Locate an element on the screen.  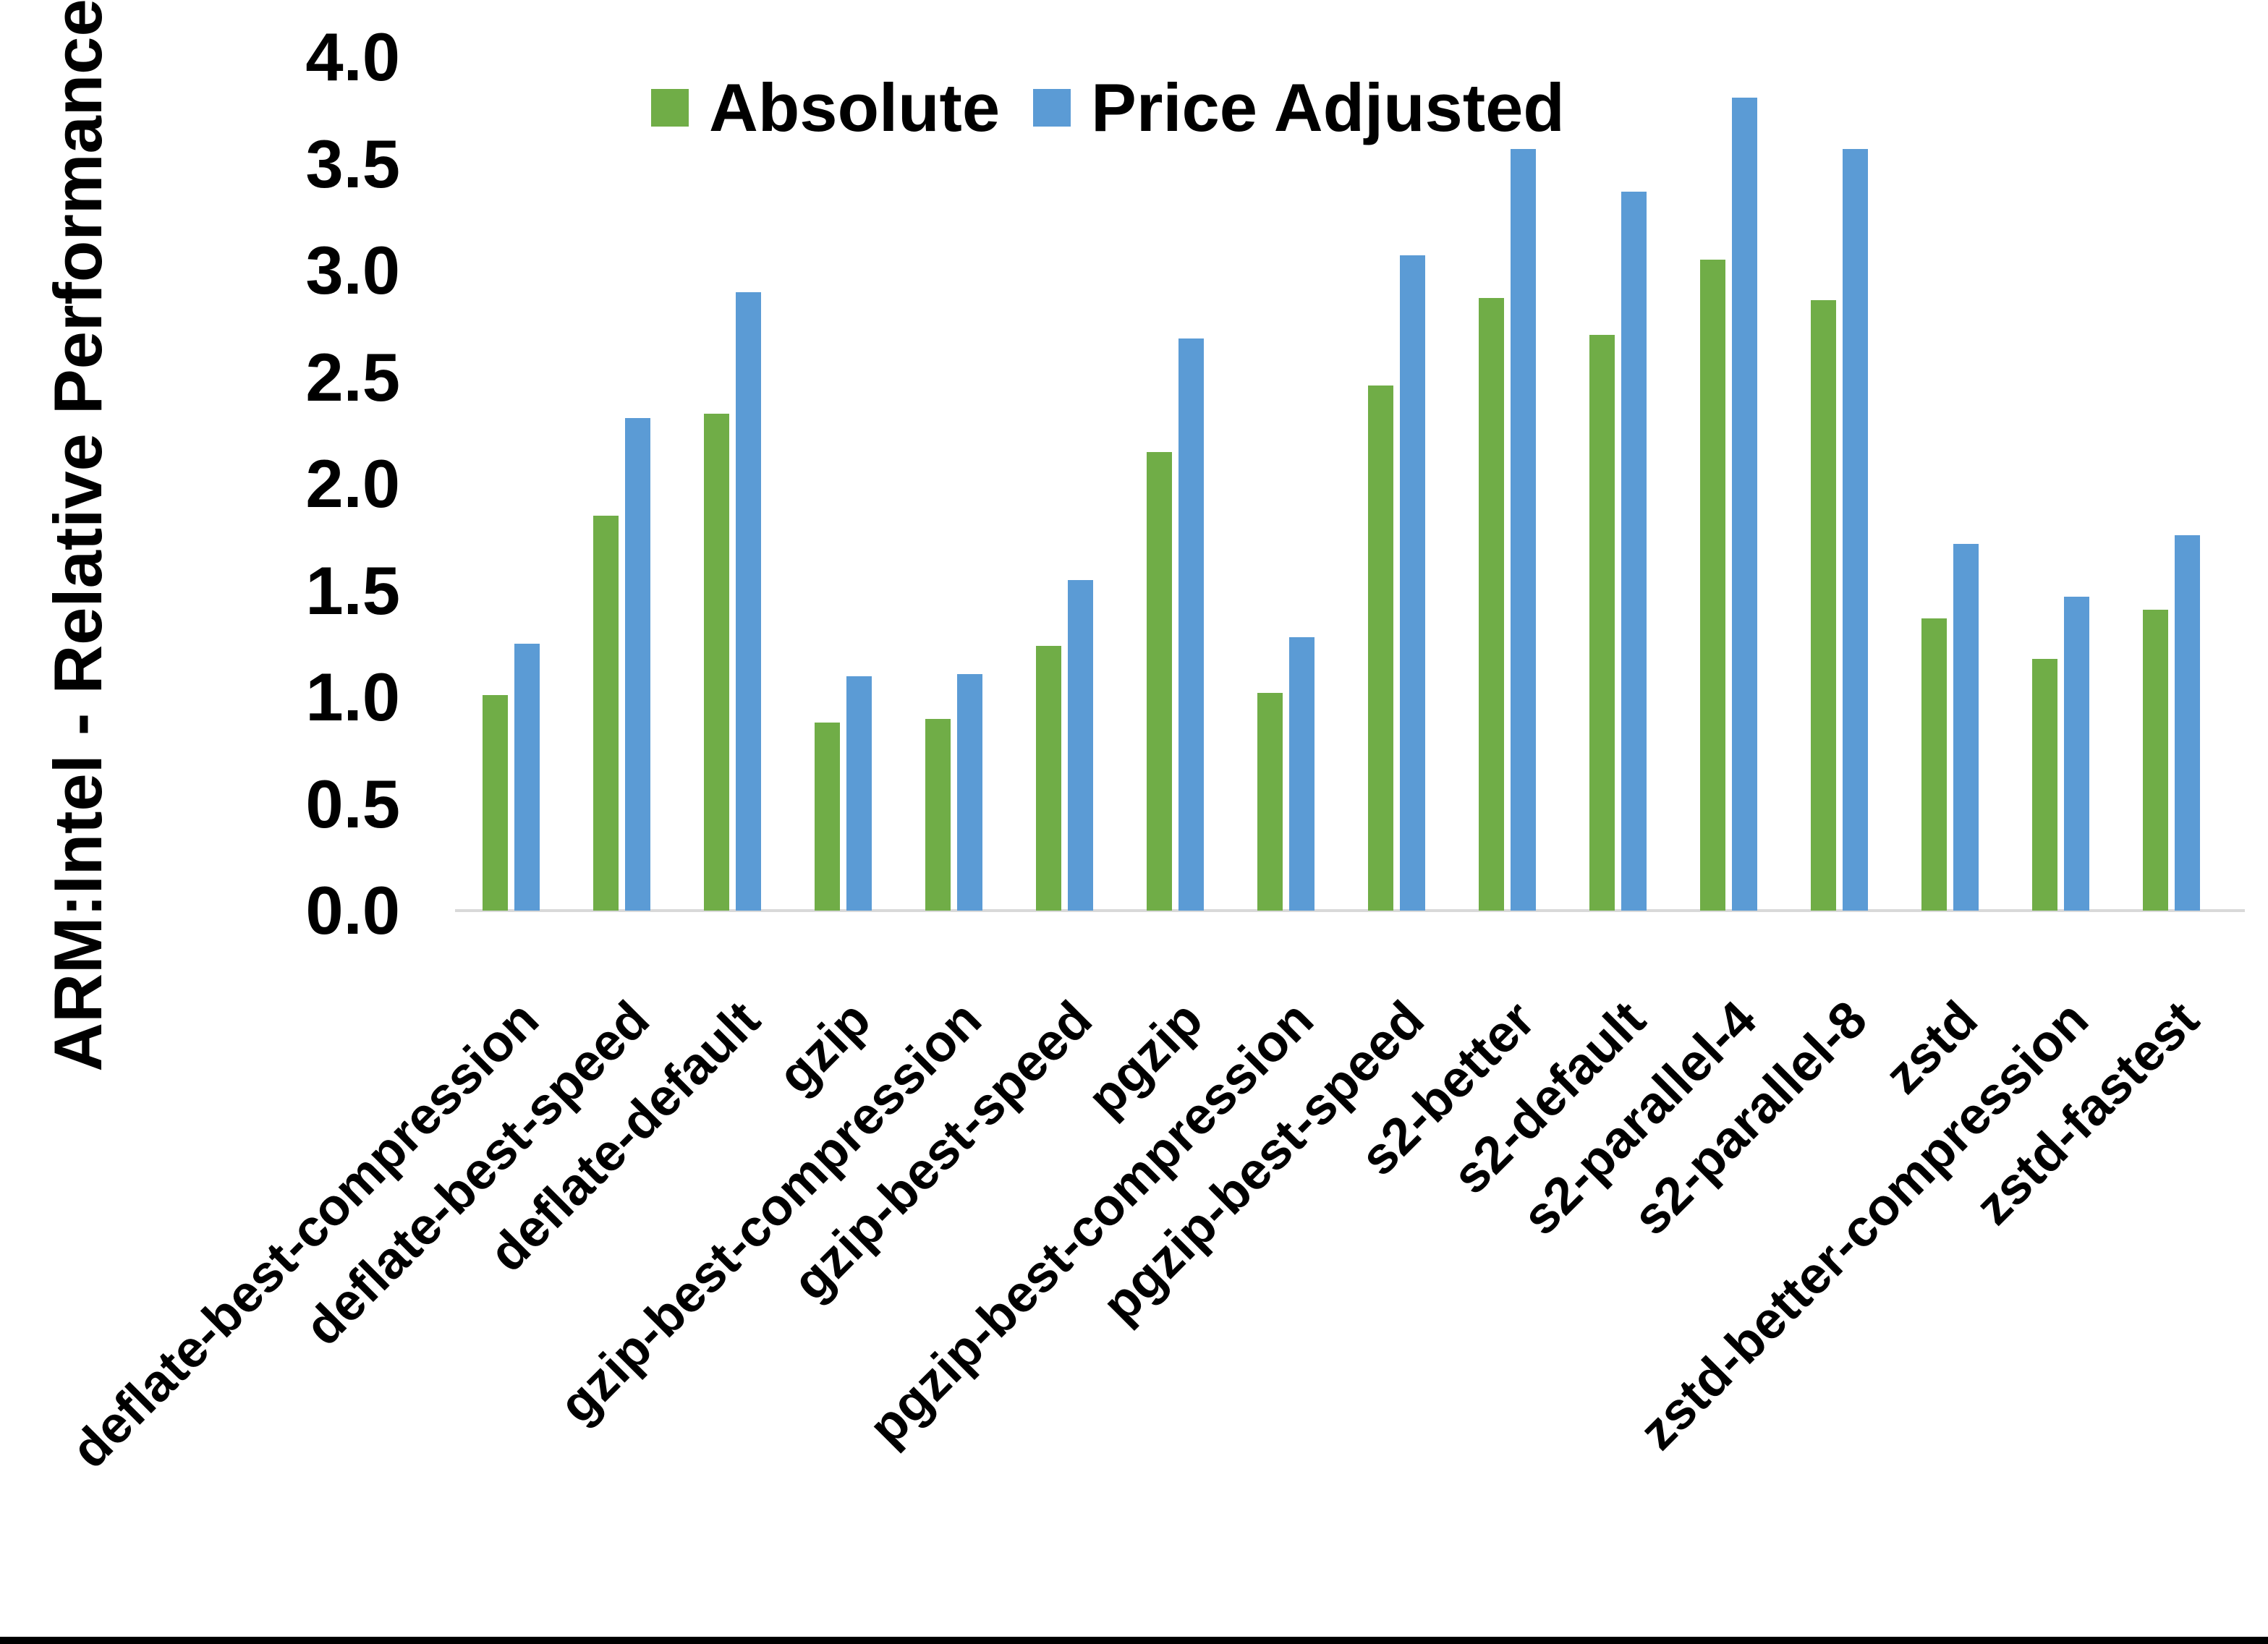
bar-absolute-deflate-best-speed is located at coordinates (606, 713).